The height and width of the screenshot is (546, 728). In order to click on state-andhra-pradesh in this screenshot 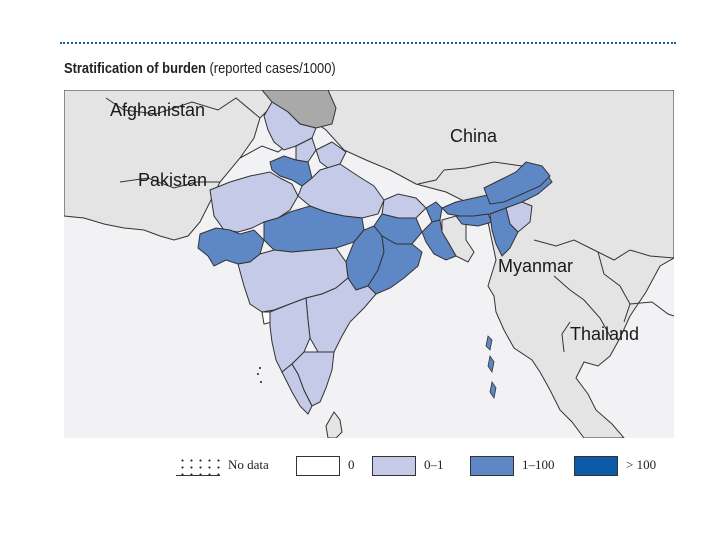, I will do `click(341, 315)`.